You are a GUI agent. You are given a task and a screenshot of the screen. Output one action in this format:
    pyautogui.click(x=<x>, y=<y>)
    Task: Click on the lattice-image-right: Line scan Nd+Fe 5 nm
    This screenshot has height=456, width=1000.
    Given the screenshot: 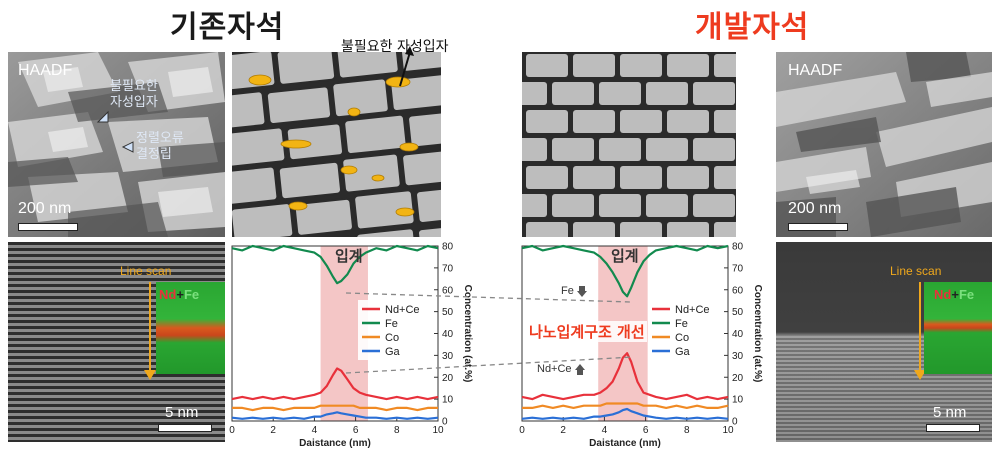 What is the action you would take?
    pyautogui.click(x=884, y=342)
    